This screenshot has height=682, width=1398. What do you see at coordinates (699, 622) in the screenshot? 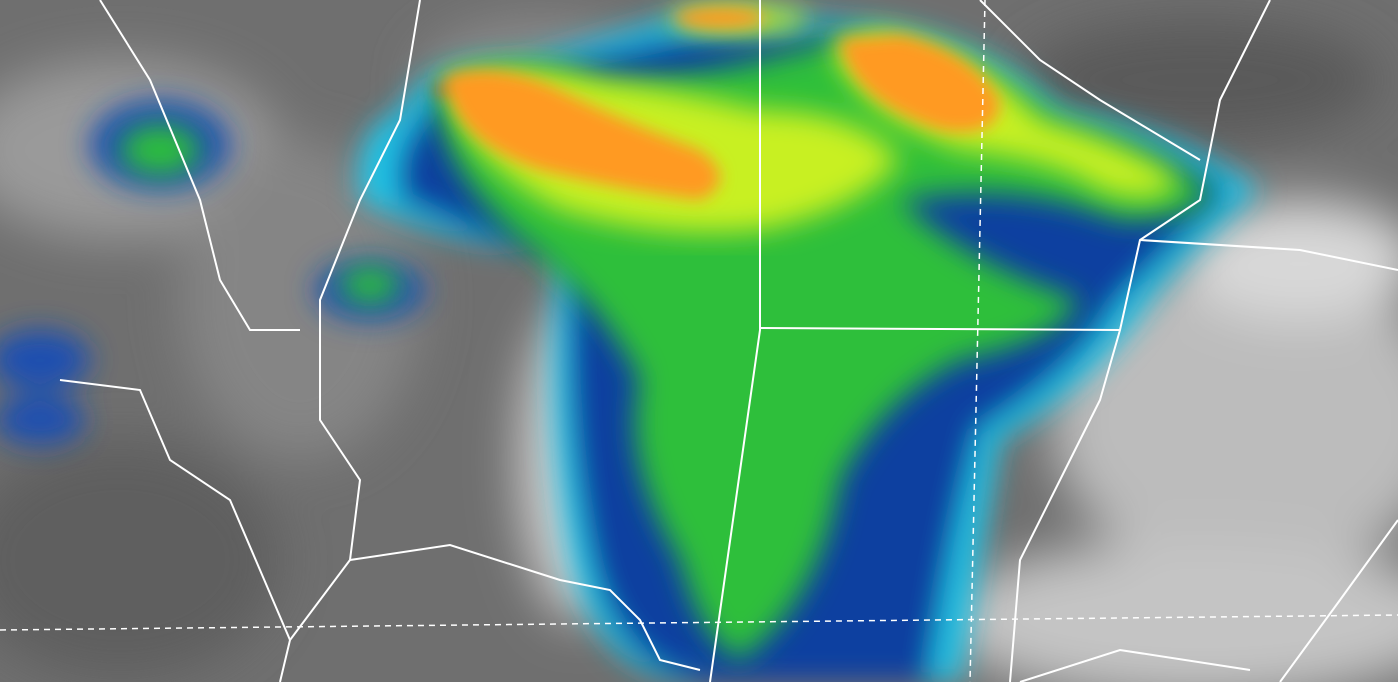
I see `latitude-line` at bounding box center [699, 622].